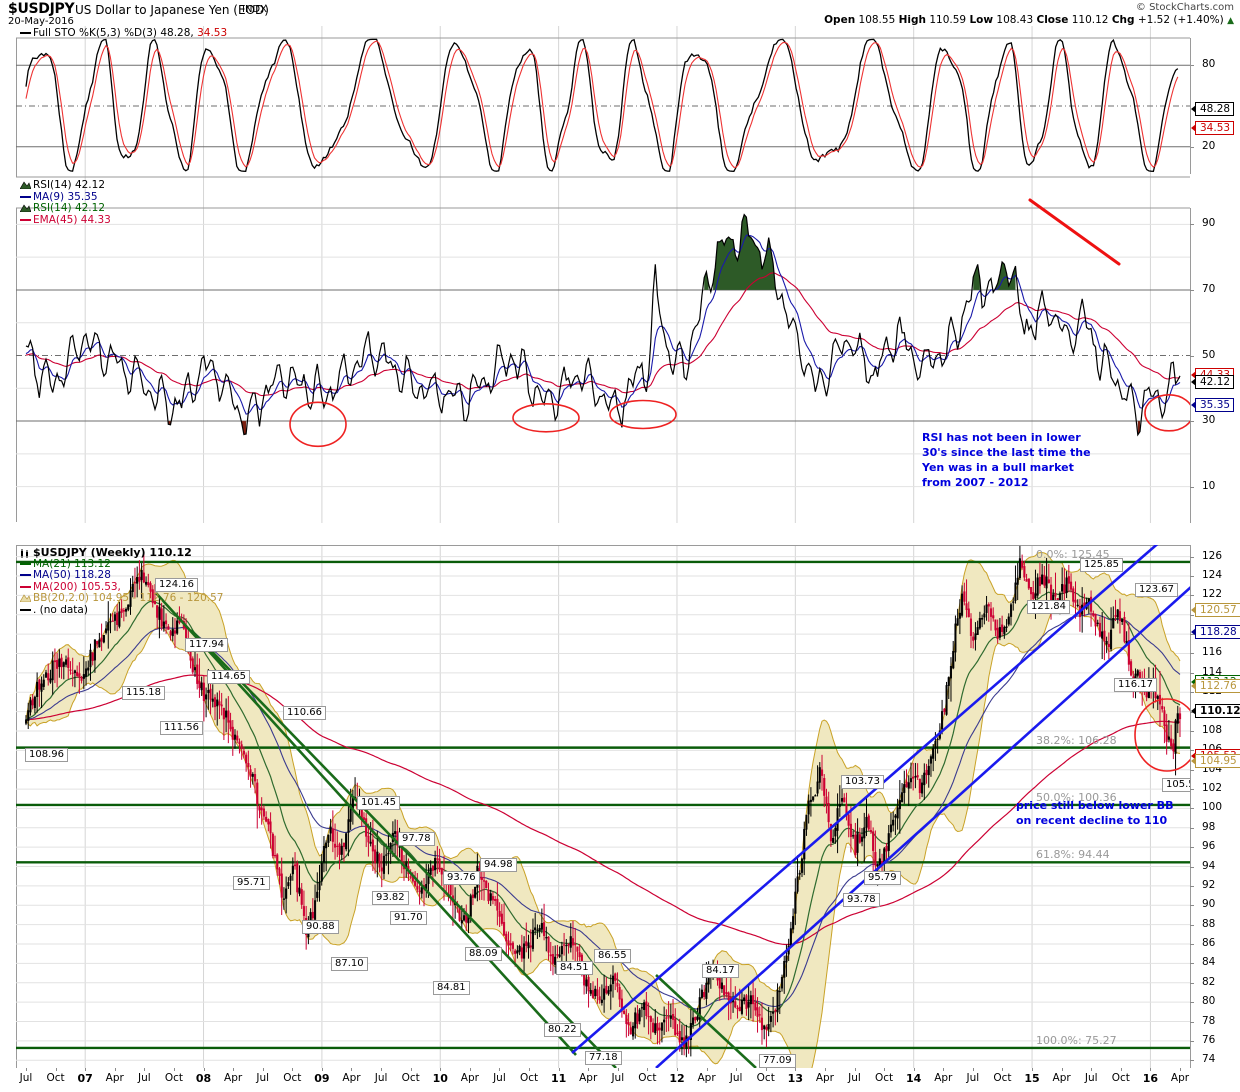 This screenshot has height=1092, width=1240. Describe the element at coordinates (176, 585) in the screenshot. I see `price-point-label: 124.16` at that location.